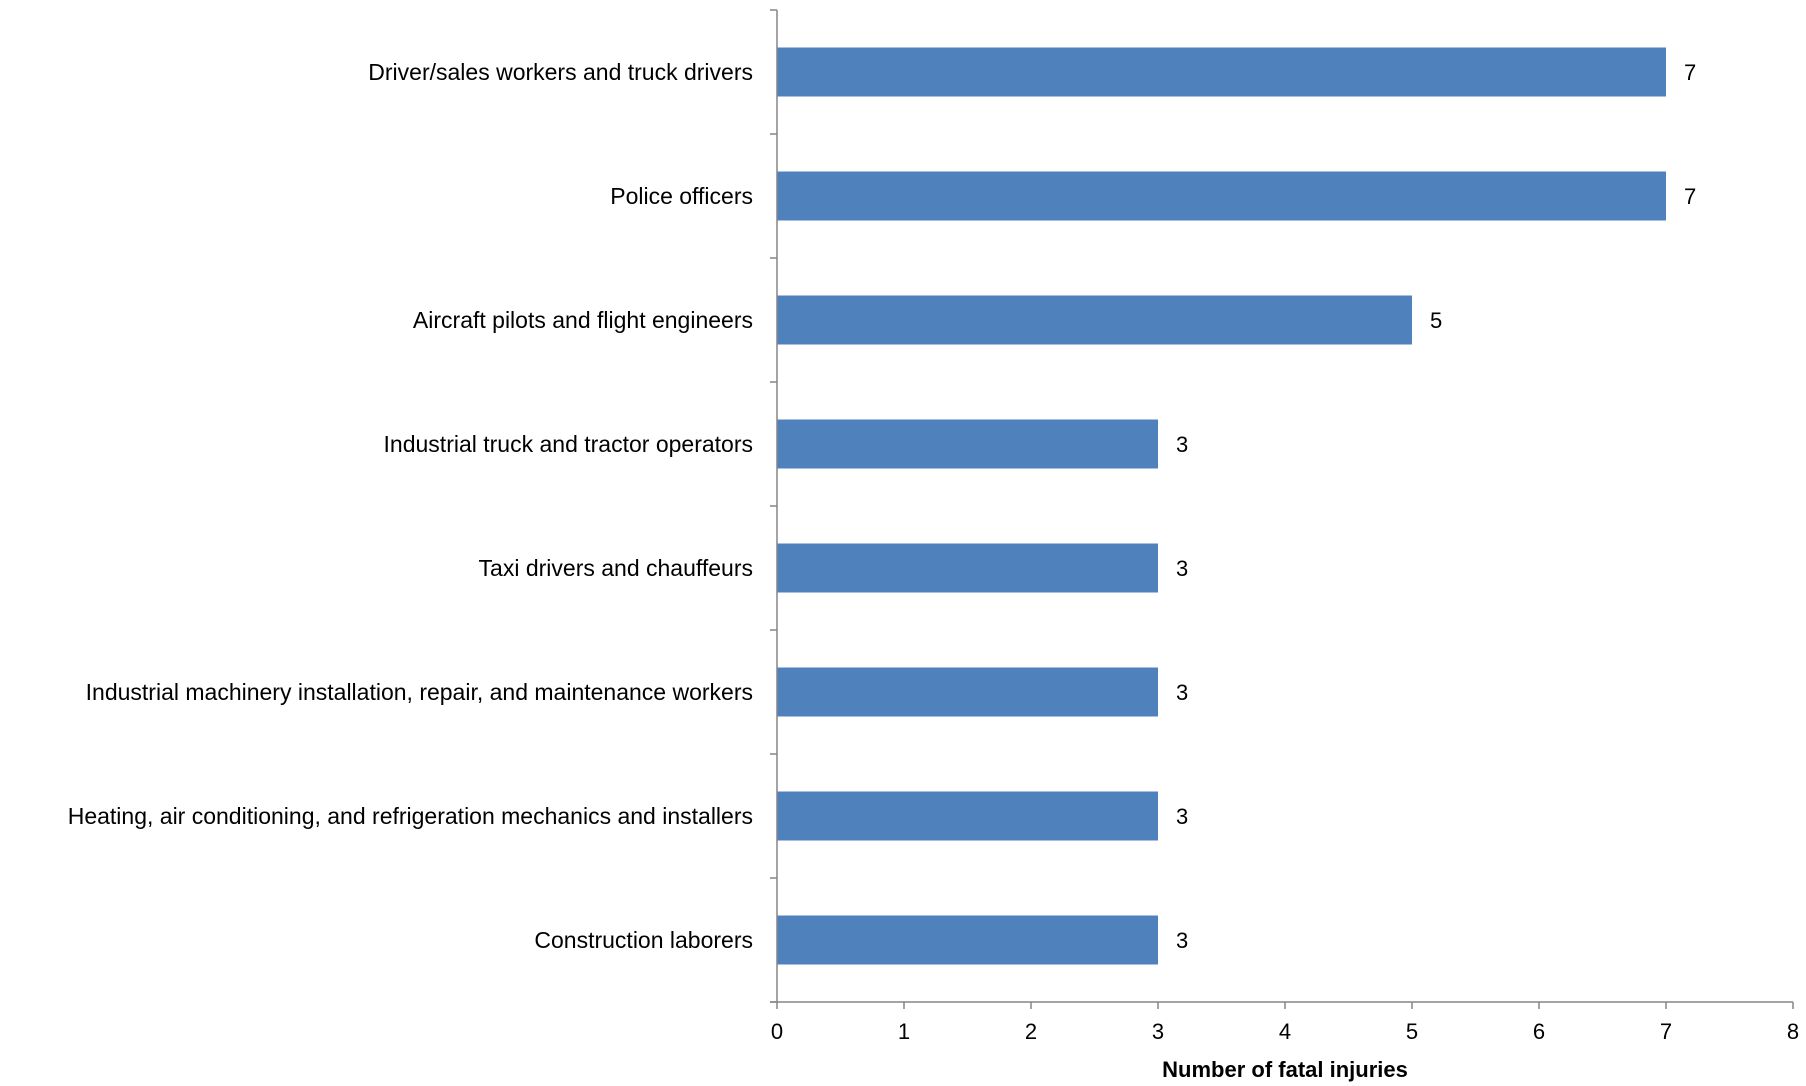 This screenshot has width=1806, height=1086. Describe the element at coordinates (1182, 444) in the screenshot. I see `data-label-3: 3` at that location.